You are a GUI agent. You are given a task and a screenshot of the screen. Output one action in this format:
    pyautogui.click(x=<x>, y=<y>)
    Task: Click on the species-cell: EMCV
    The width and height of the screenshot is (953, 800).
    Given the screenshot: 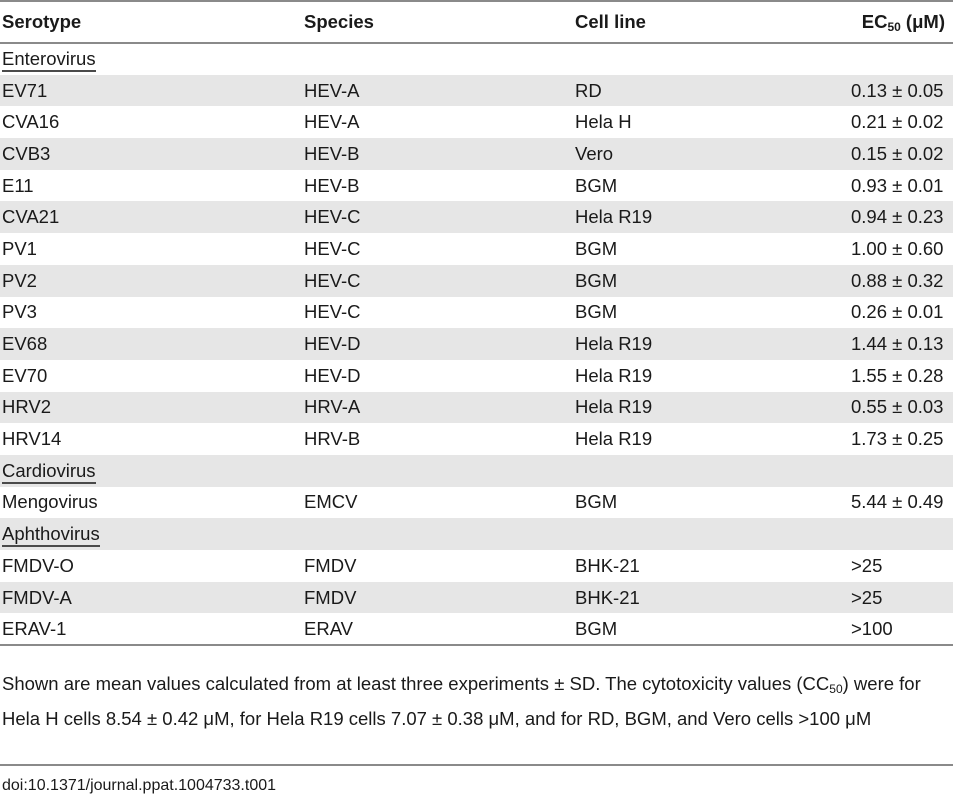 What is the action you would take?
    pyautogui.click(x=331, y=502)
    